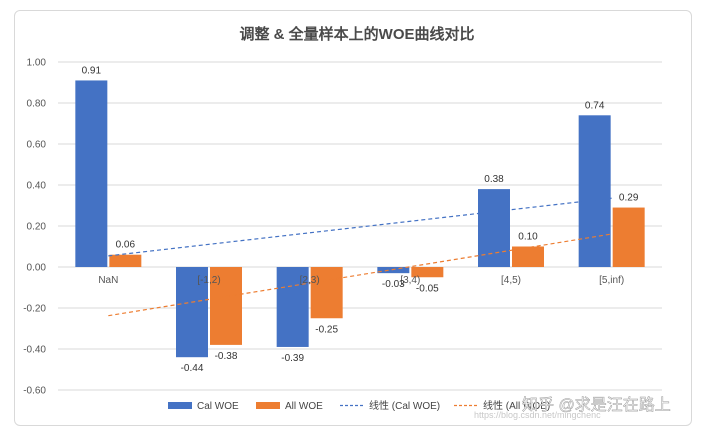  What do you see at coordinates (359, 405) in the screenshot?
I see `legend: Cal WOE All WOE 线性 (Cal WOE) 线性 (All WOE)` at bounding box center [359, 405].